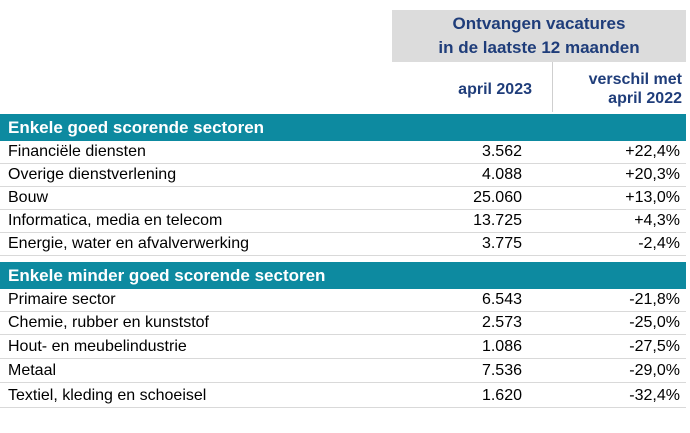  Describe the element at coordinates (501, 395) in the screenshot. I see `row-value: 1.620` at that location.